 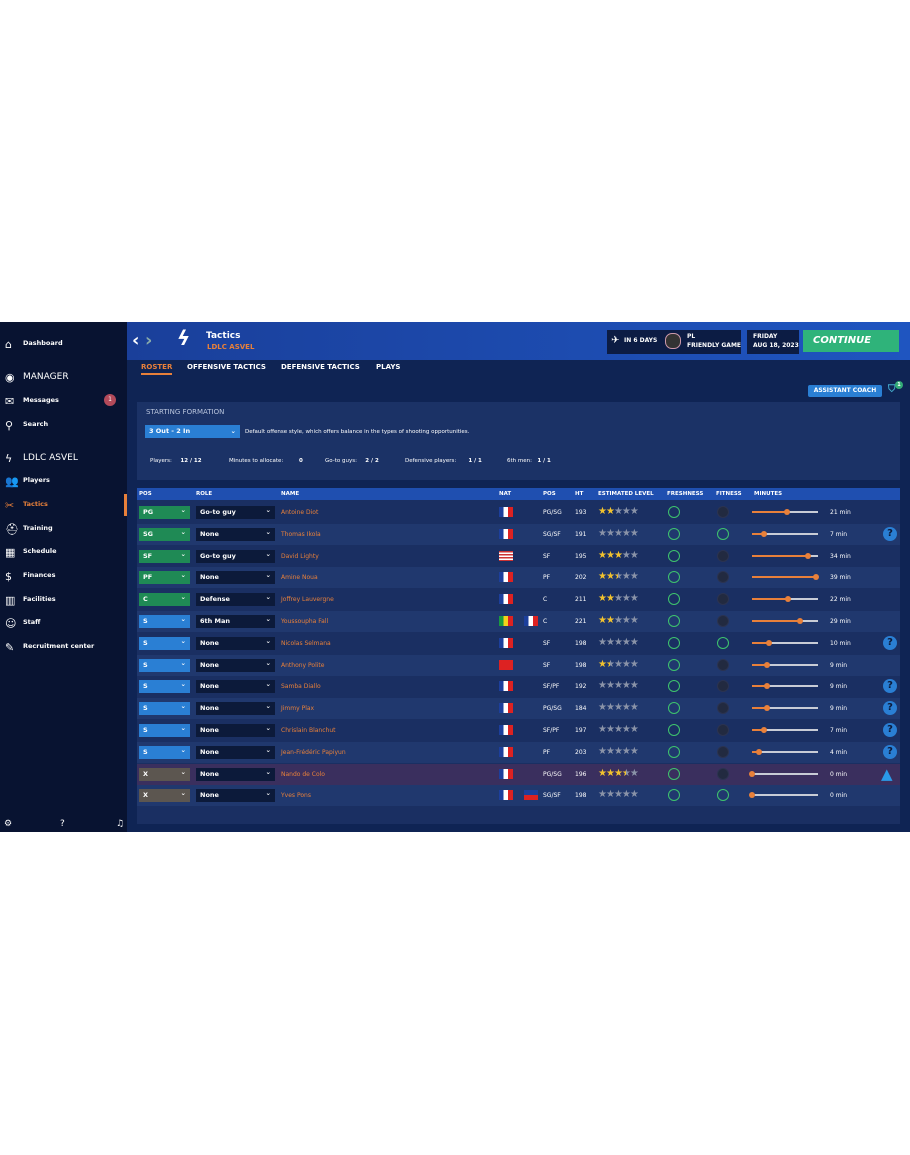 What do you see at coordinates (308, 730) in the screenshot?
I see `player-name: Chrislain Blanchut` at bounding box center [308, 730].